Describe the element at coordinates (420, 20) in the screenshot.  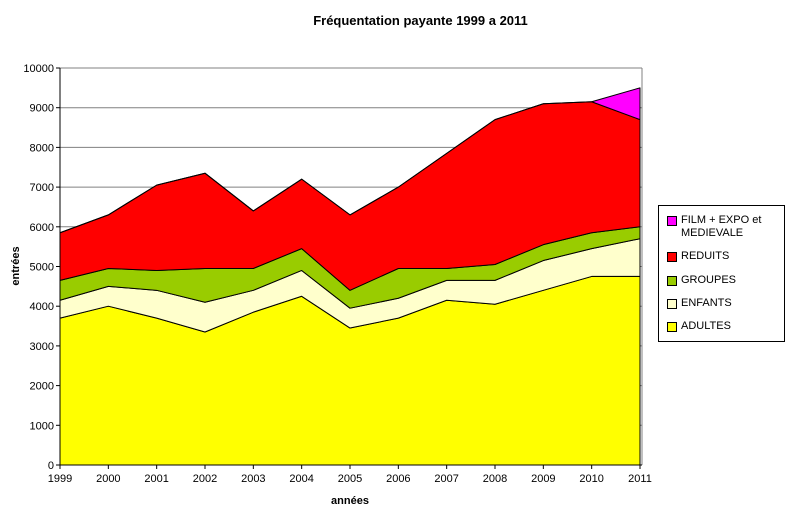
I see `chart-title: Fréquentation payante 1999 a 2011` at that location.